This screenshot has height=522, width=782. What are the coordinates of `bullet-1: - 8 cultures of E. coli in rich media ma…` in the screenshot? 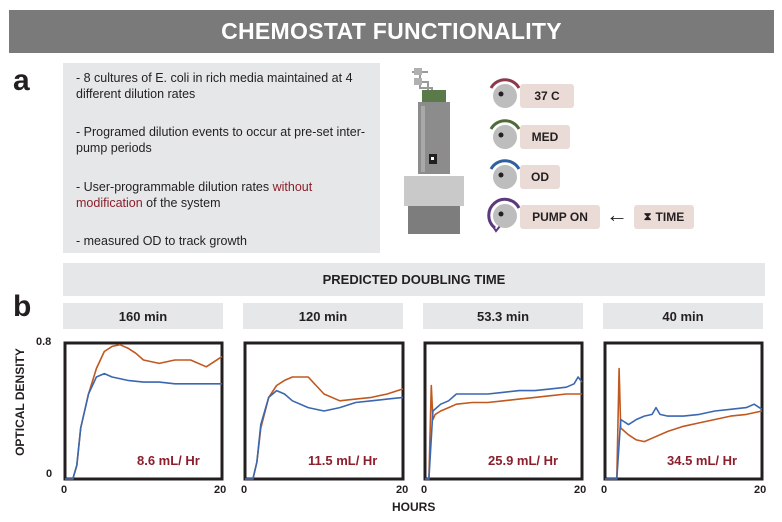 It's located at (214, 86).